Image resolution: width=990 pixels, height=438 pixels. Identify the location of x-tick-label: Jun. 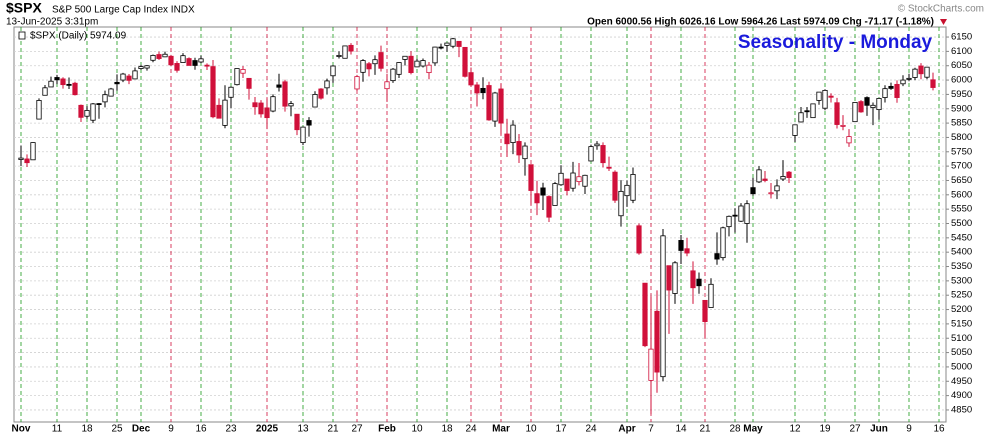
(879, 429).